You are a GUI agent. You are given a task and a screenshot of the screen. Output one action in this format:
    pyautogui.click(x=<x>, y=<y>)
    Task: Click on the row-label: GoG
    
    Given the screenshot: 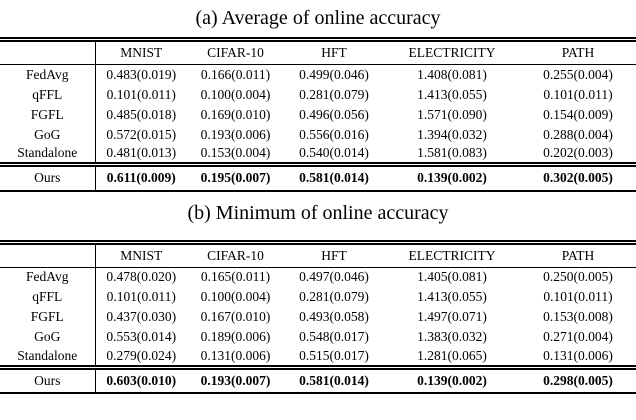 What is the action you would take?
    pyautogui.click(x=47, y=134)
    